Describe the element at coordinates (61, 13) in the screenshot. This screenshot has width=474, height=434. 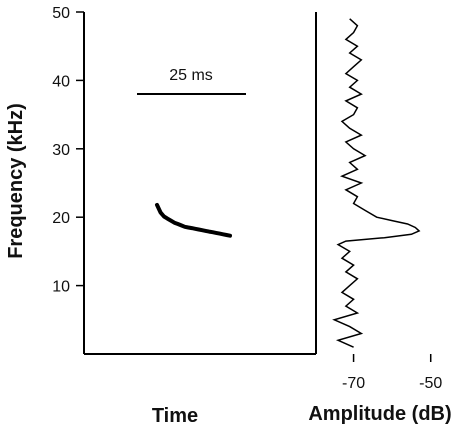
I see `y-tick-label: 50` at that location.